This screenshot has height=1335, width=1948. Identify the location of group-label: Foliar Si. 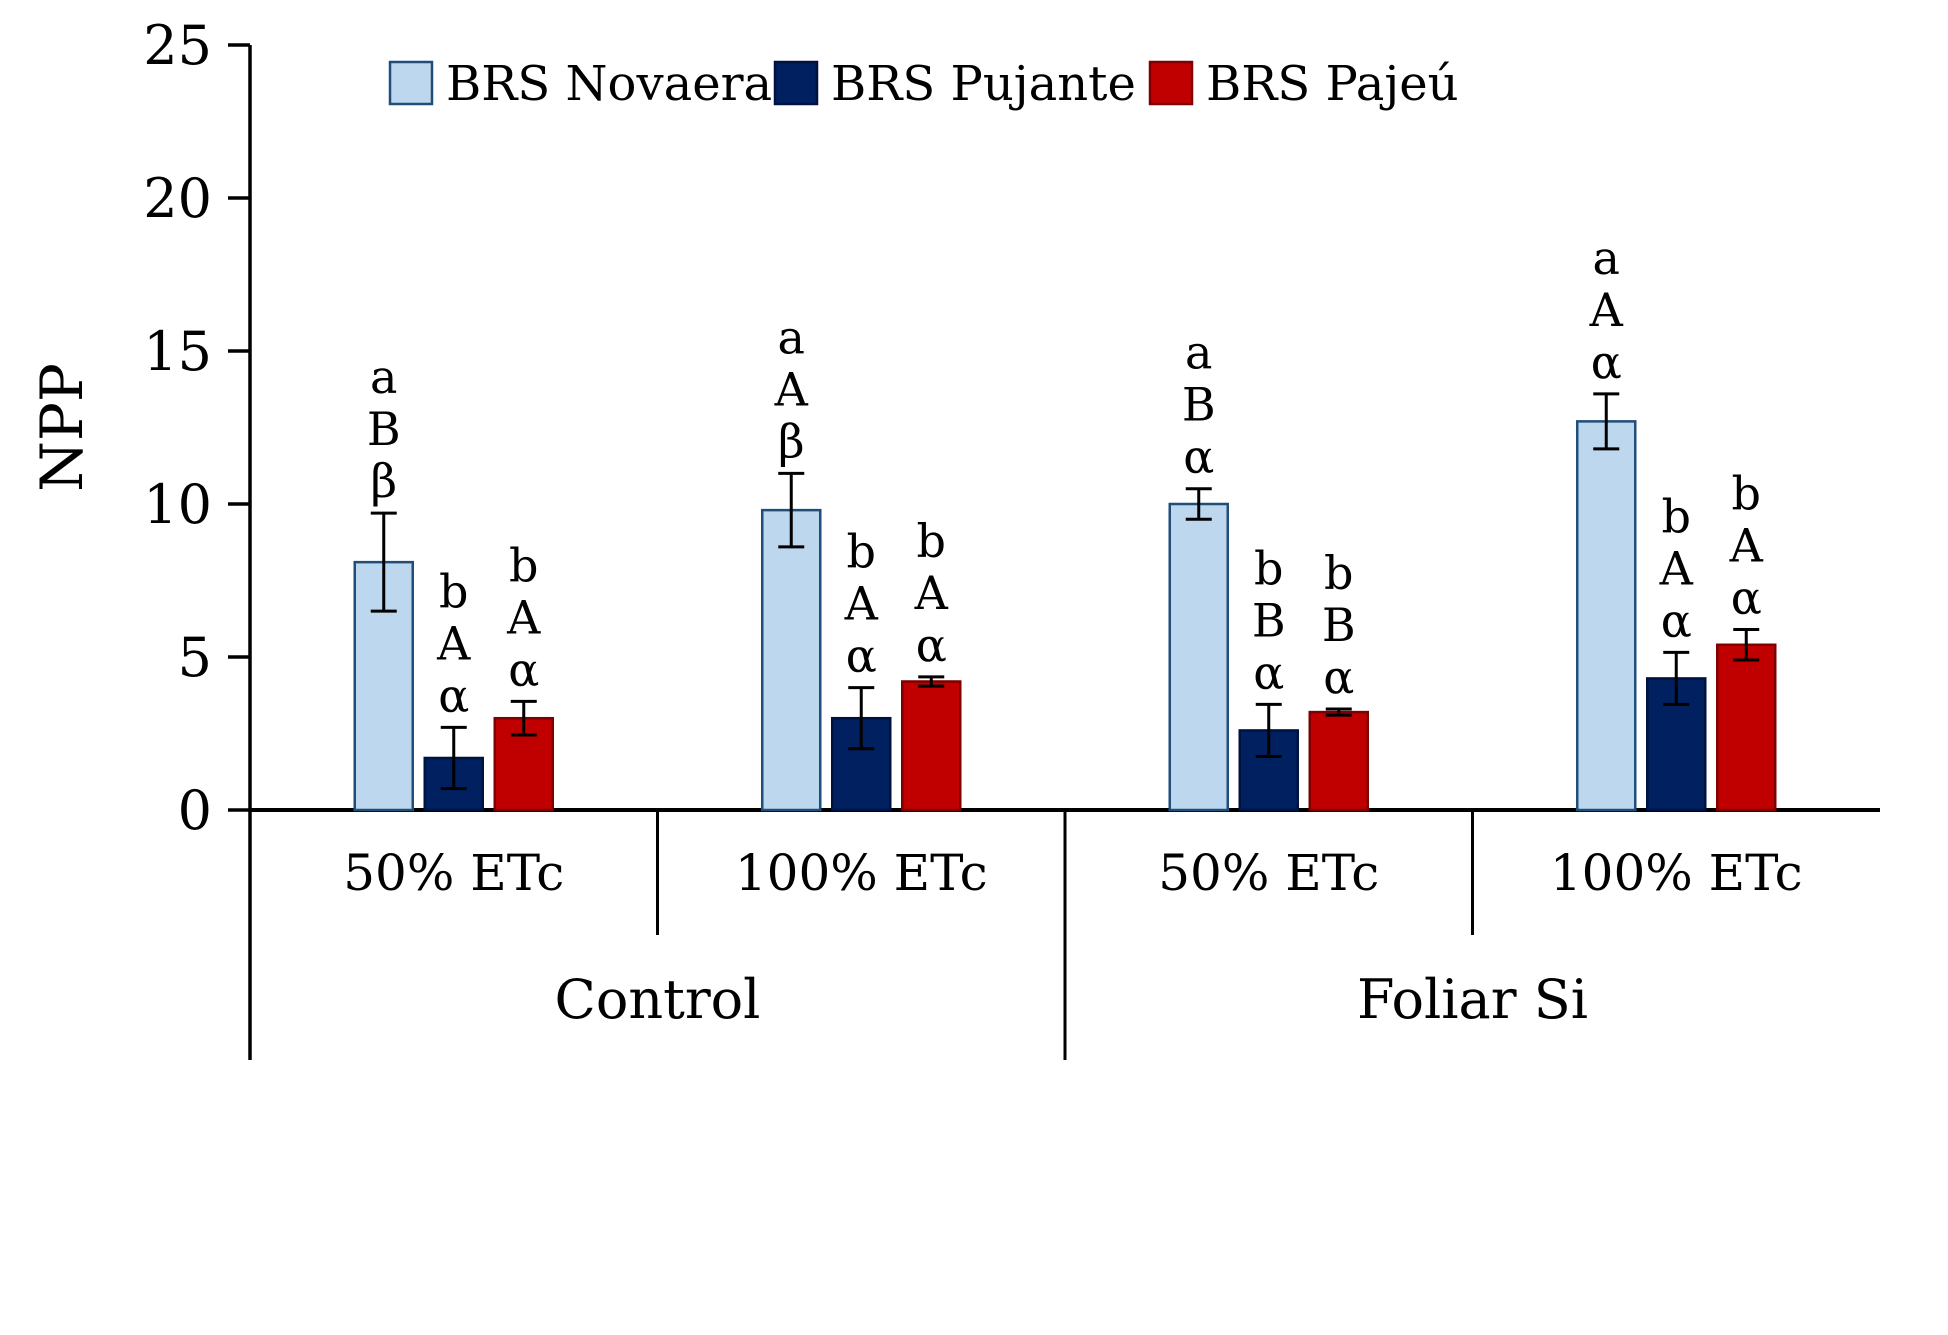
(1472, 999).